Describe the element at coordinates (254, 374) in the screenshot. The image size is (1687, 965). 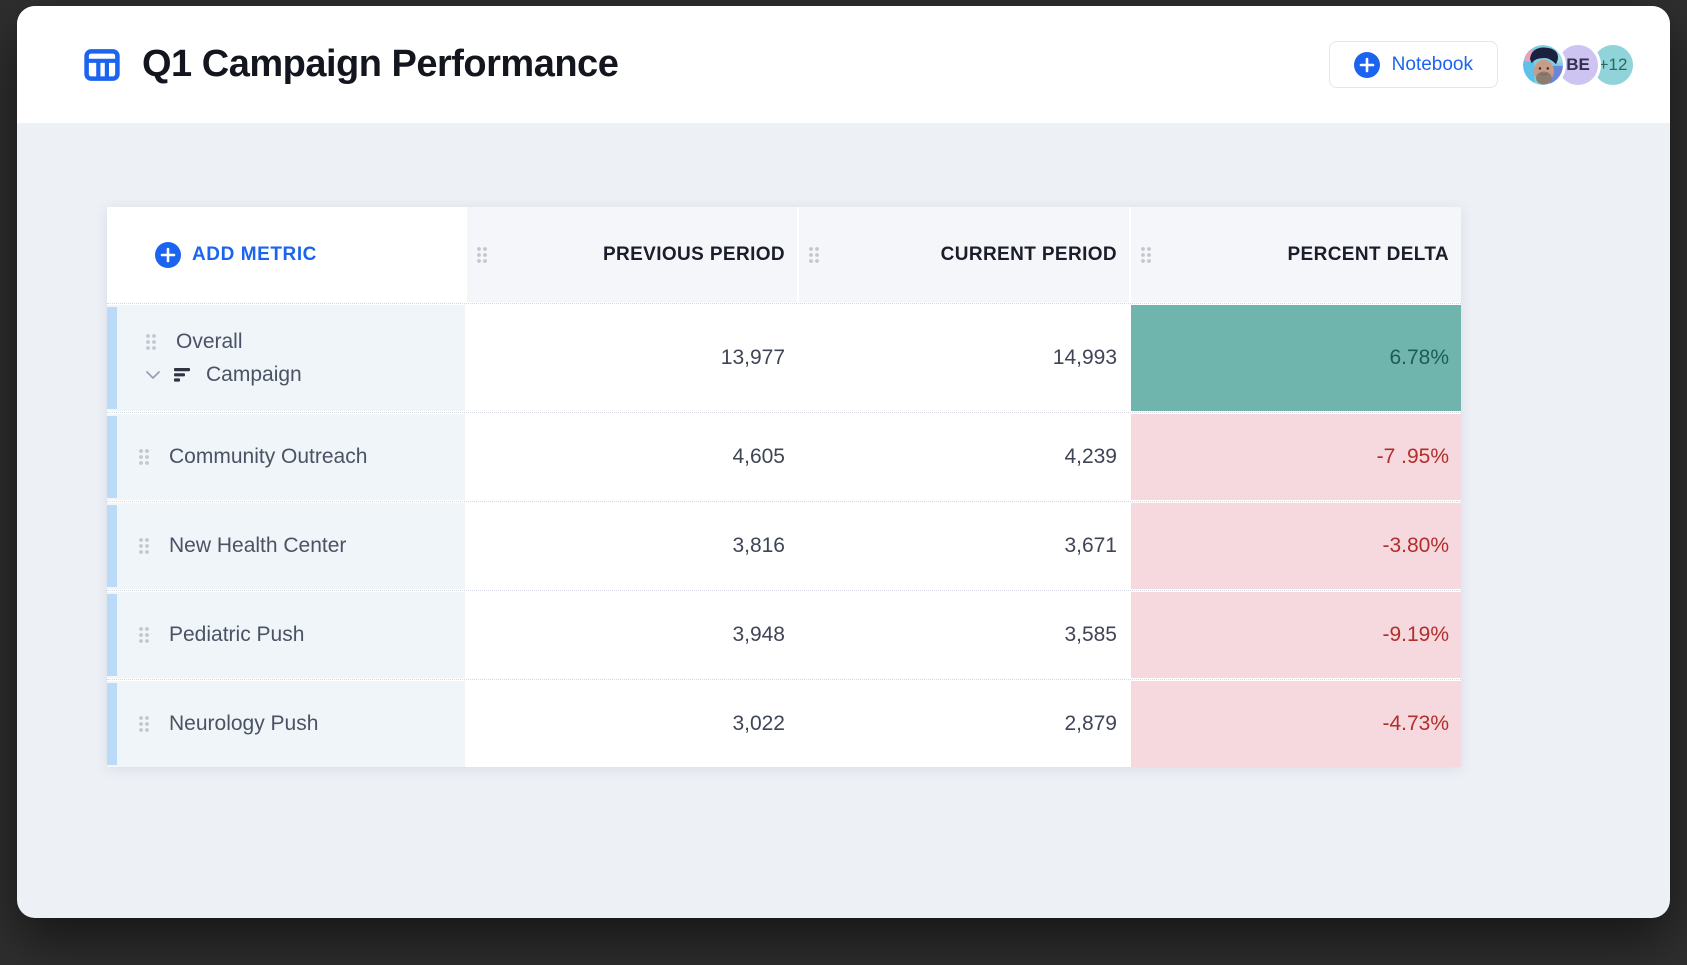
I see `metric-name: Campaign` at that location.